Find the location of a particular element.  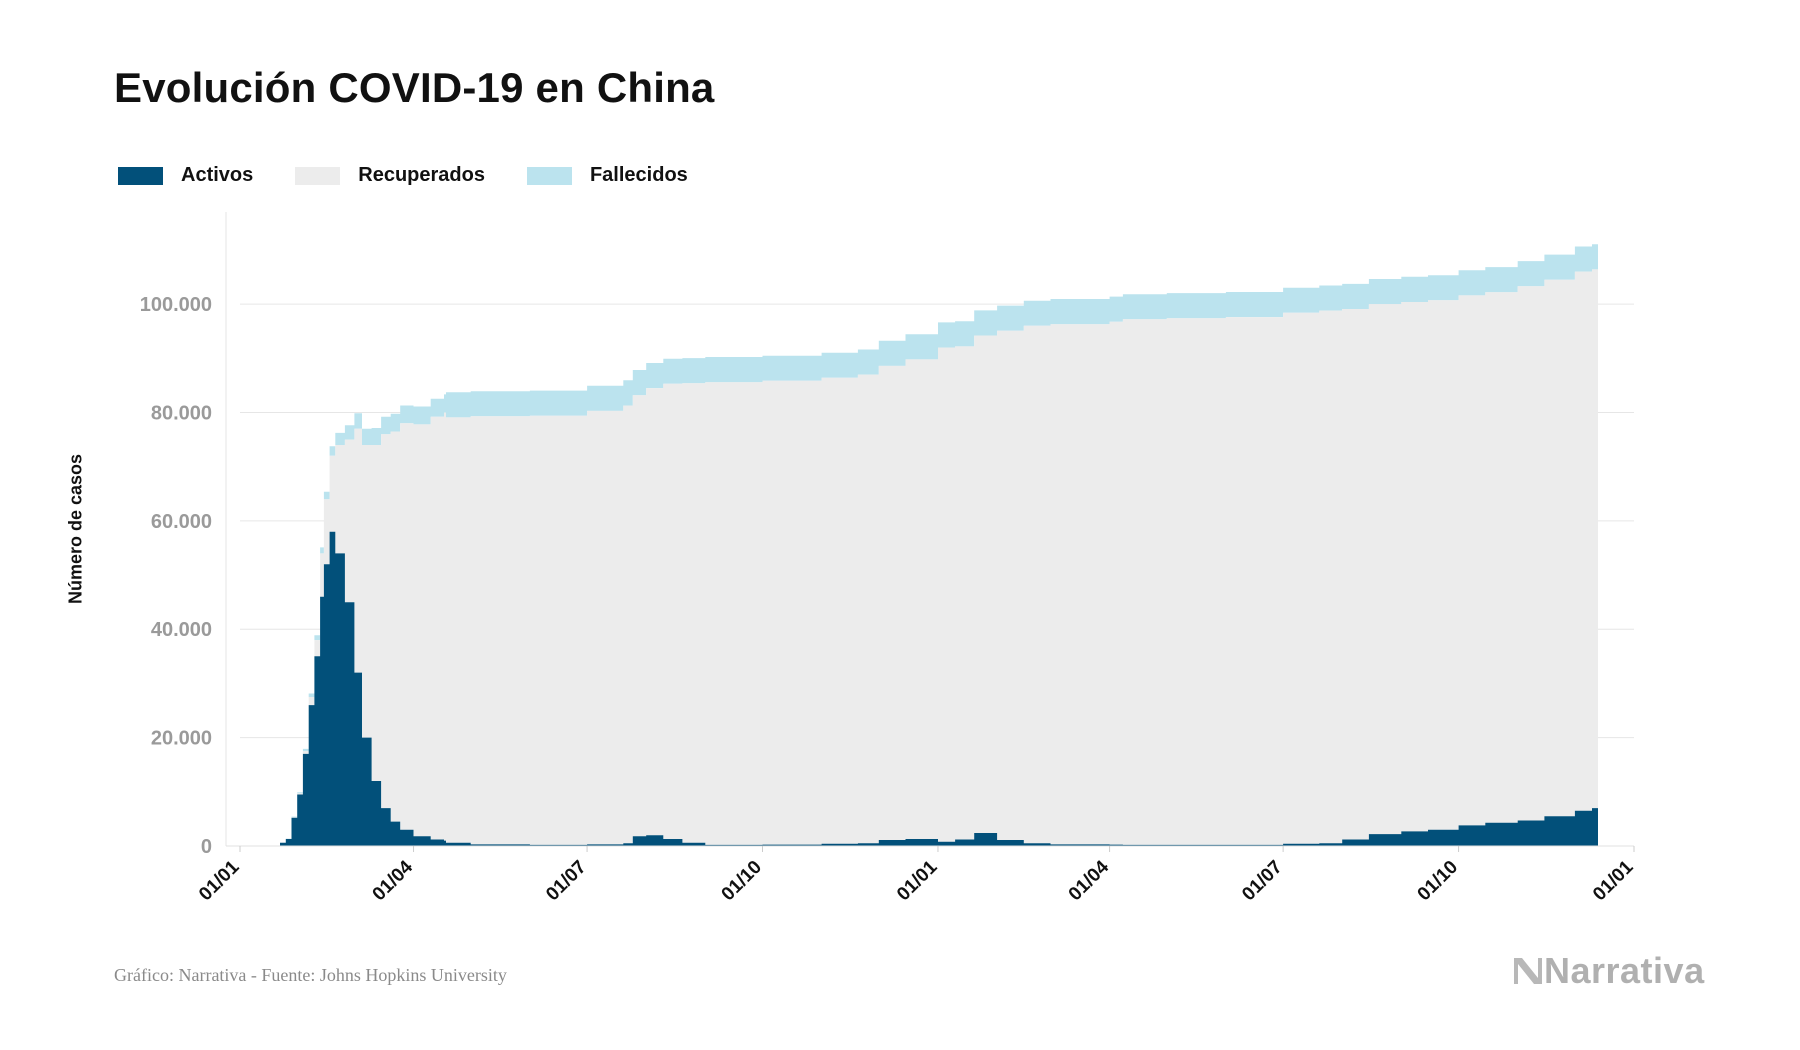

legend-label-fallecidos: Fallecidos is located at coordinates (638, 175).